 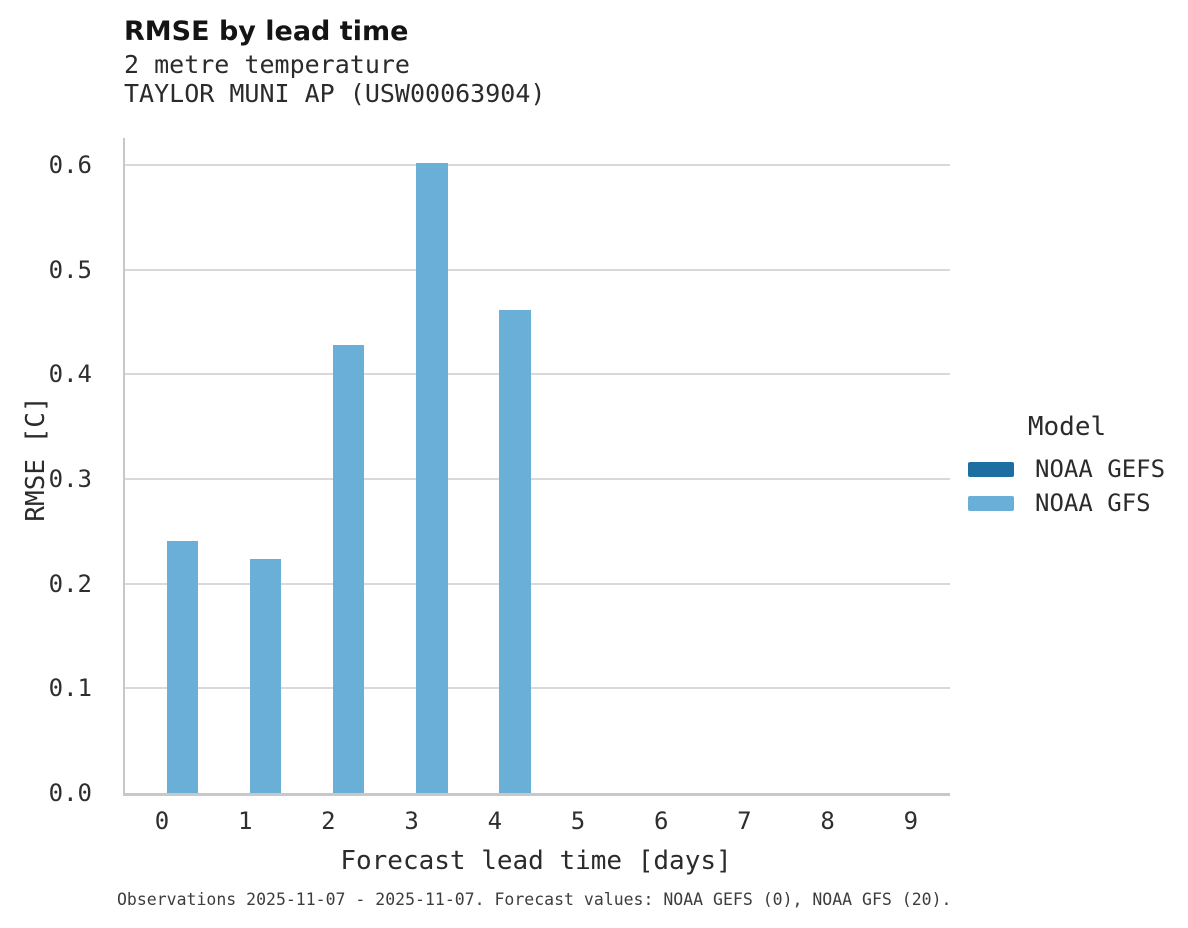 I want to click on x-axis-label: Forecast lead time [days], so click(x=536, y=861).